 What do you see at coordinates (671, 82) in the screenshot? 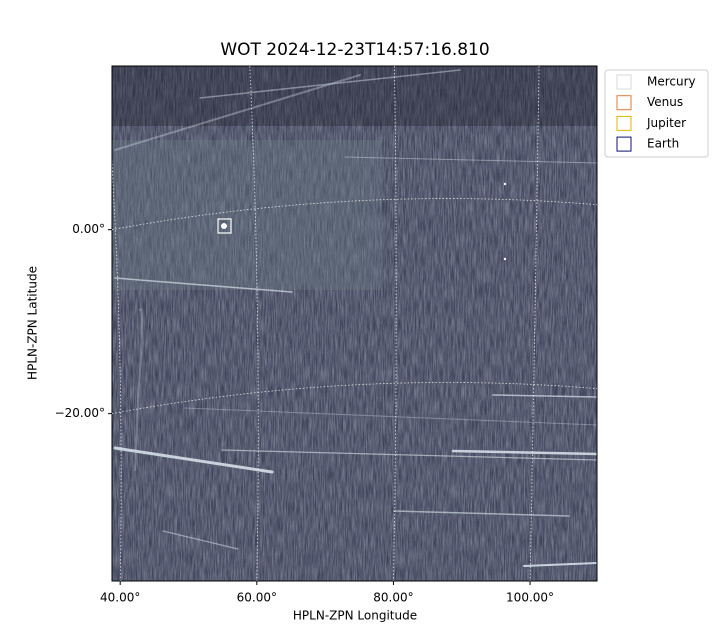
I see `legend-label: Mercury` at bounding box center [671, 82].